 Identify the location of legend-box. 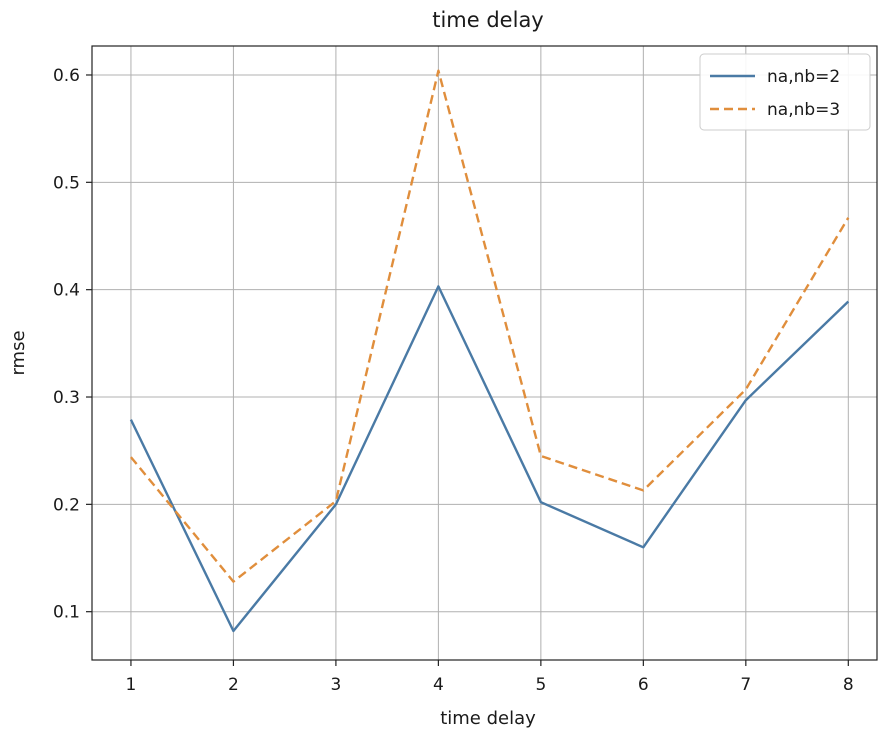
(785, 92).